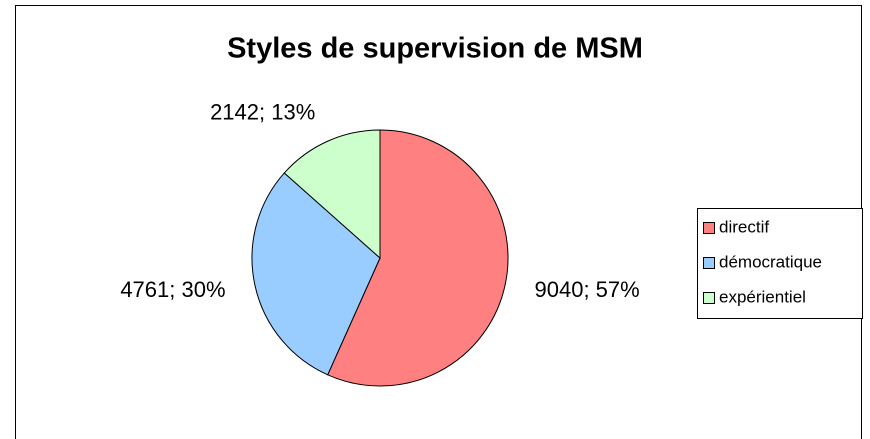 The height and width of the screenshot is (439, 870). Describe the element at coordinates (770, 261) in the screenshot. I see `legend-label: démocratique` at that location.